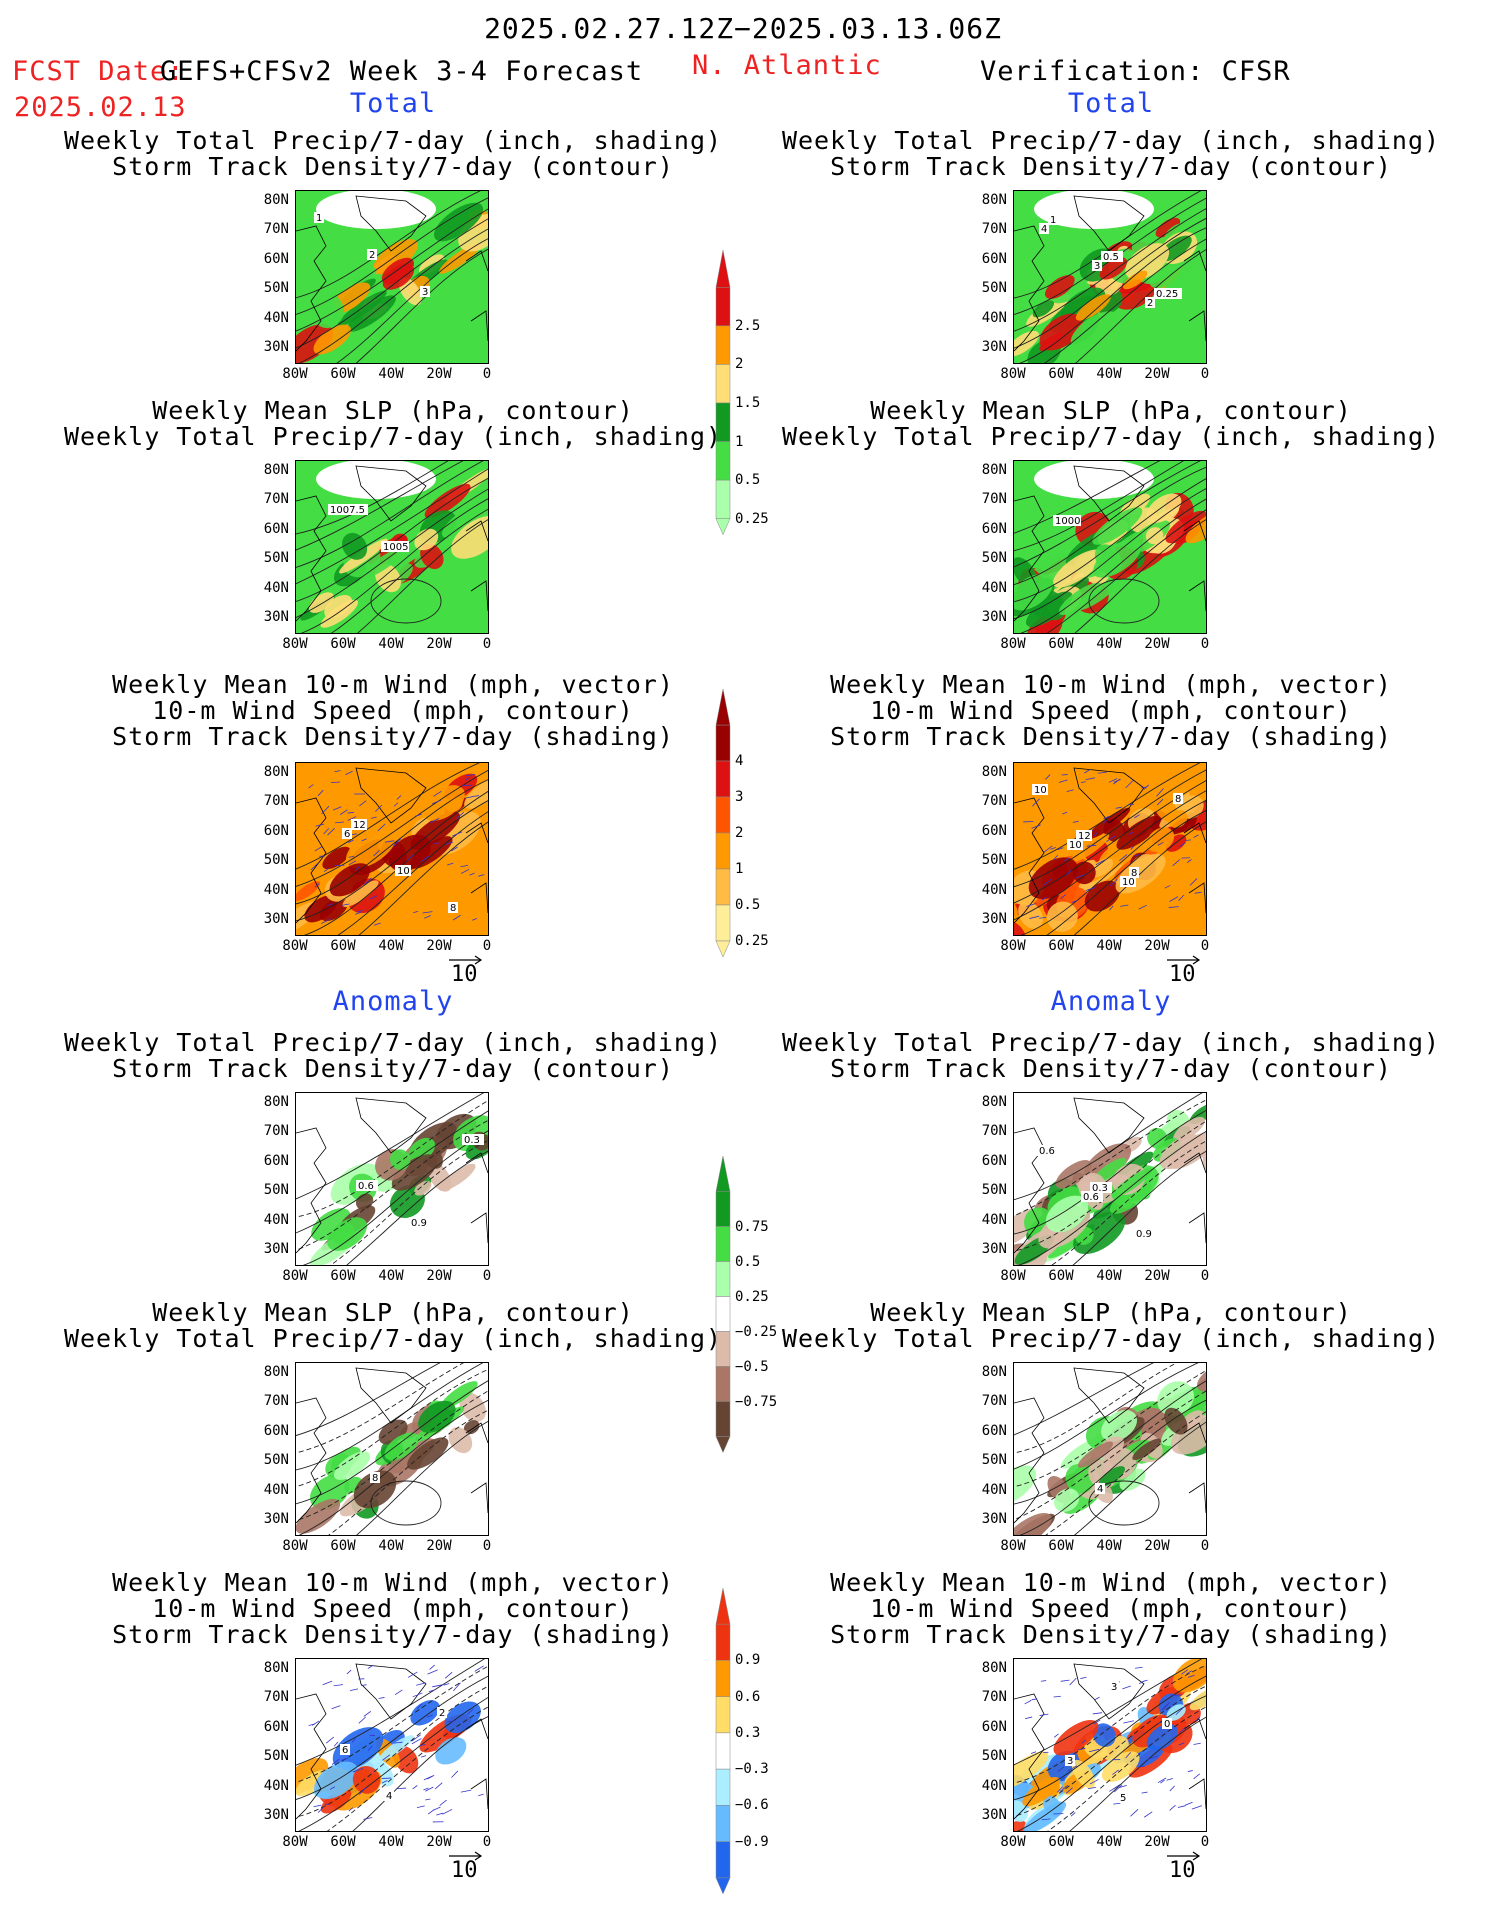 The image size is (1487, 1925). I want to click on vector-reference-arrow, so click(1184, 1856).